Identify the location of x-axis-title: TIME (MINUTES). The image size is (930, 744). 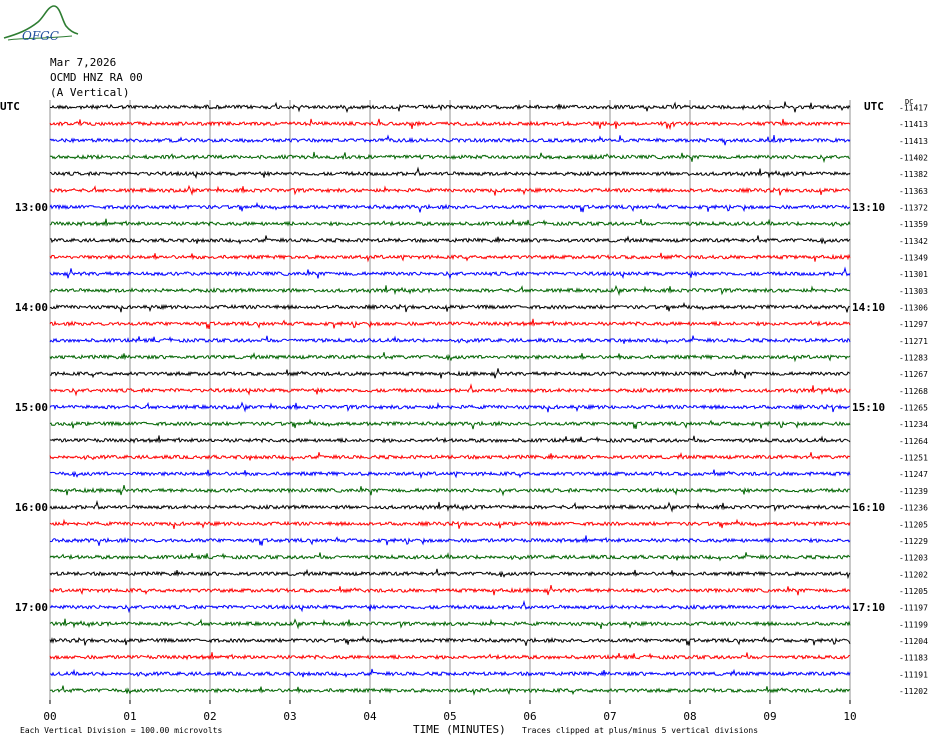
(459, 729).